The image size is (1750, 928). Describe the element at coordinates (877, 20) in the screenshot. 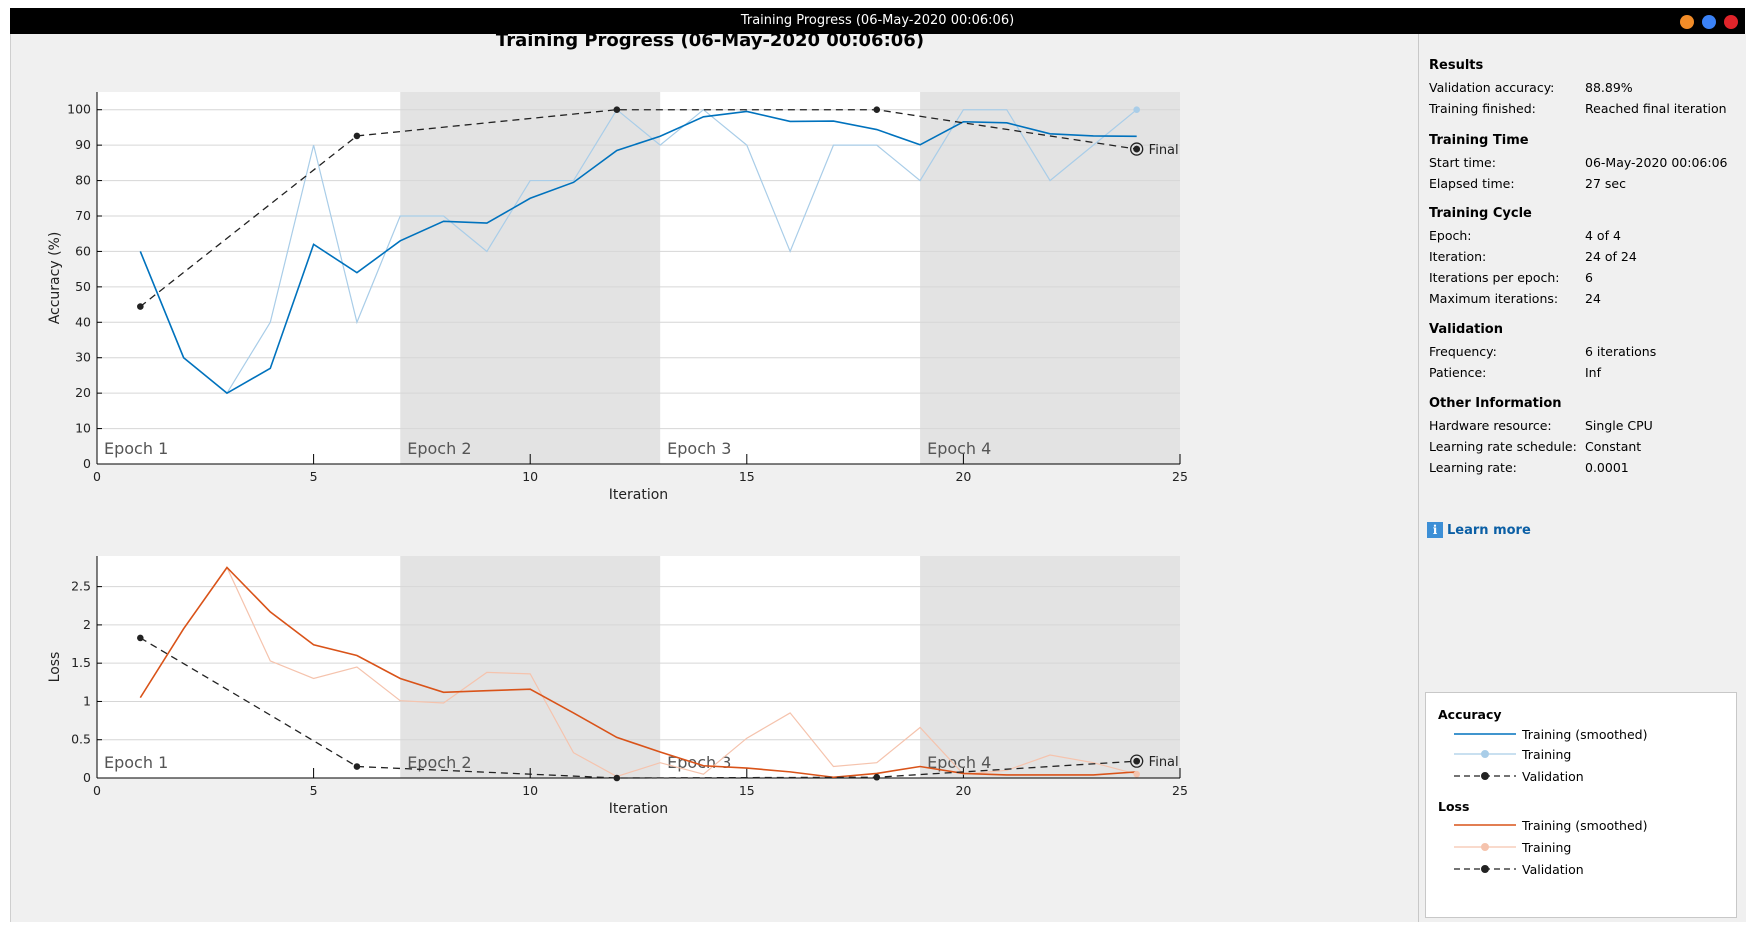

I see `window-title: Training Progress (06-May-2020 00:06:06)` at that location.